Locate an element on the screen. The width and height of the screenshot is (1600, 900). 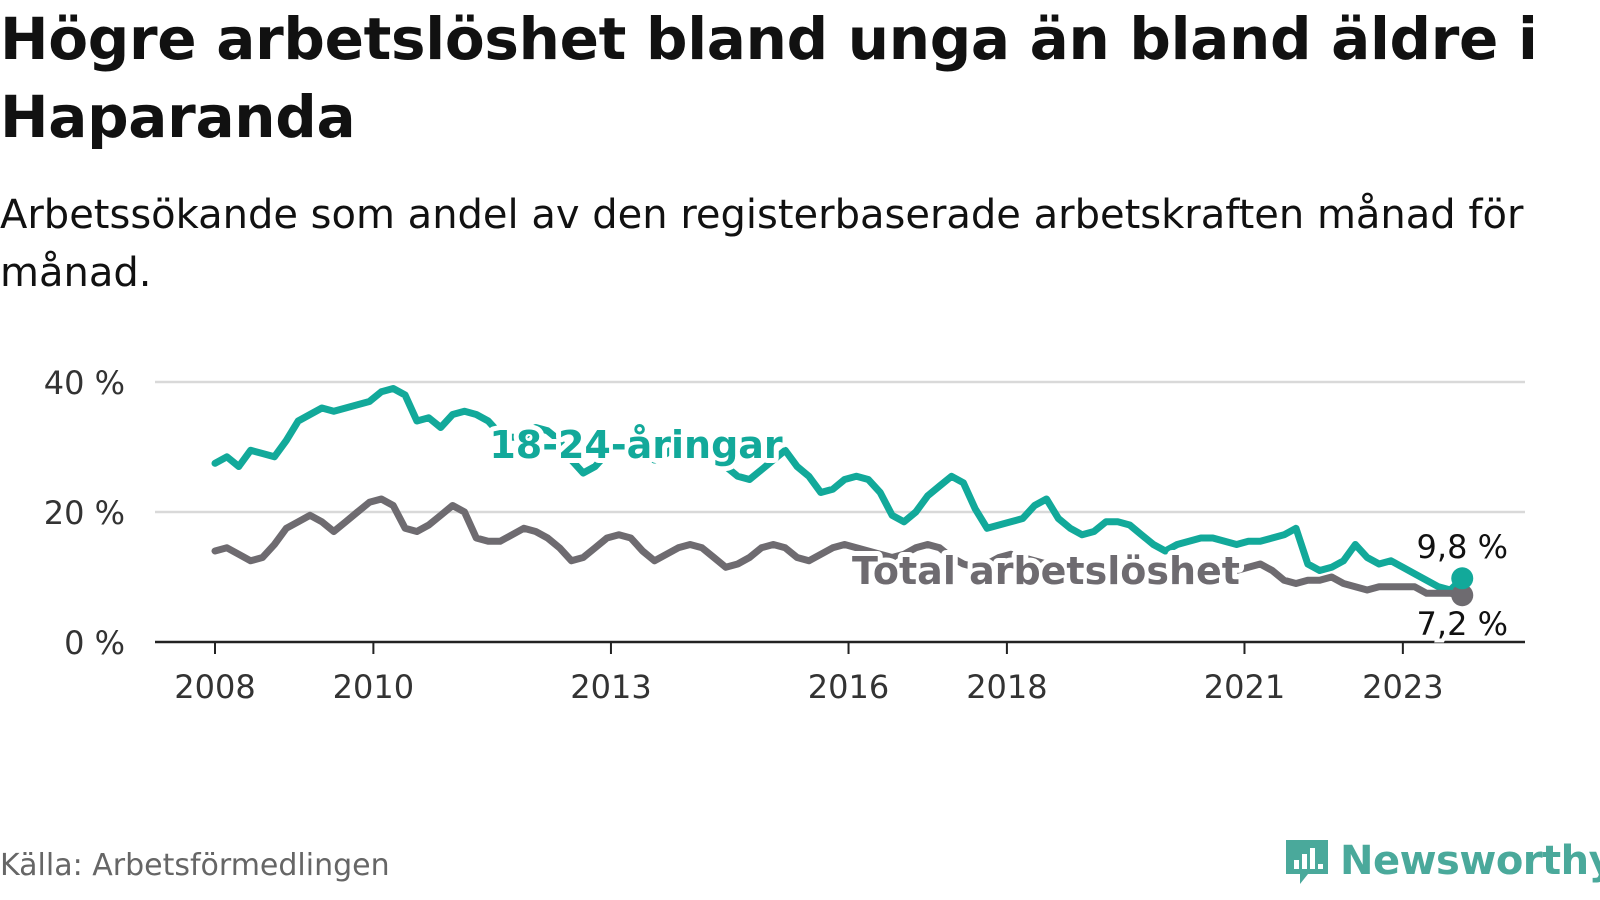
x-tick-label: 2013 is located at coordinates (610, 687).